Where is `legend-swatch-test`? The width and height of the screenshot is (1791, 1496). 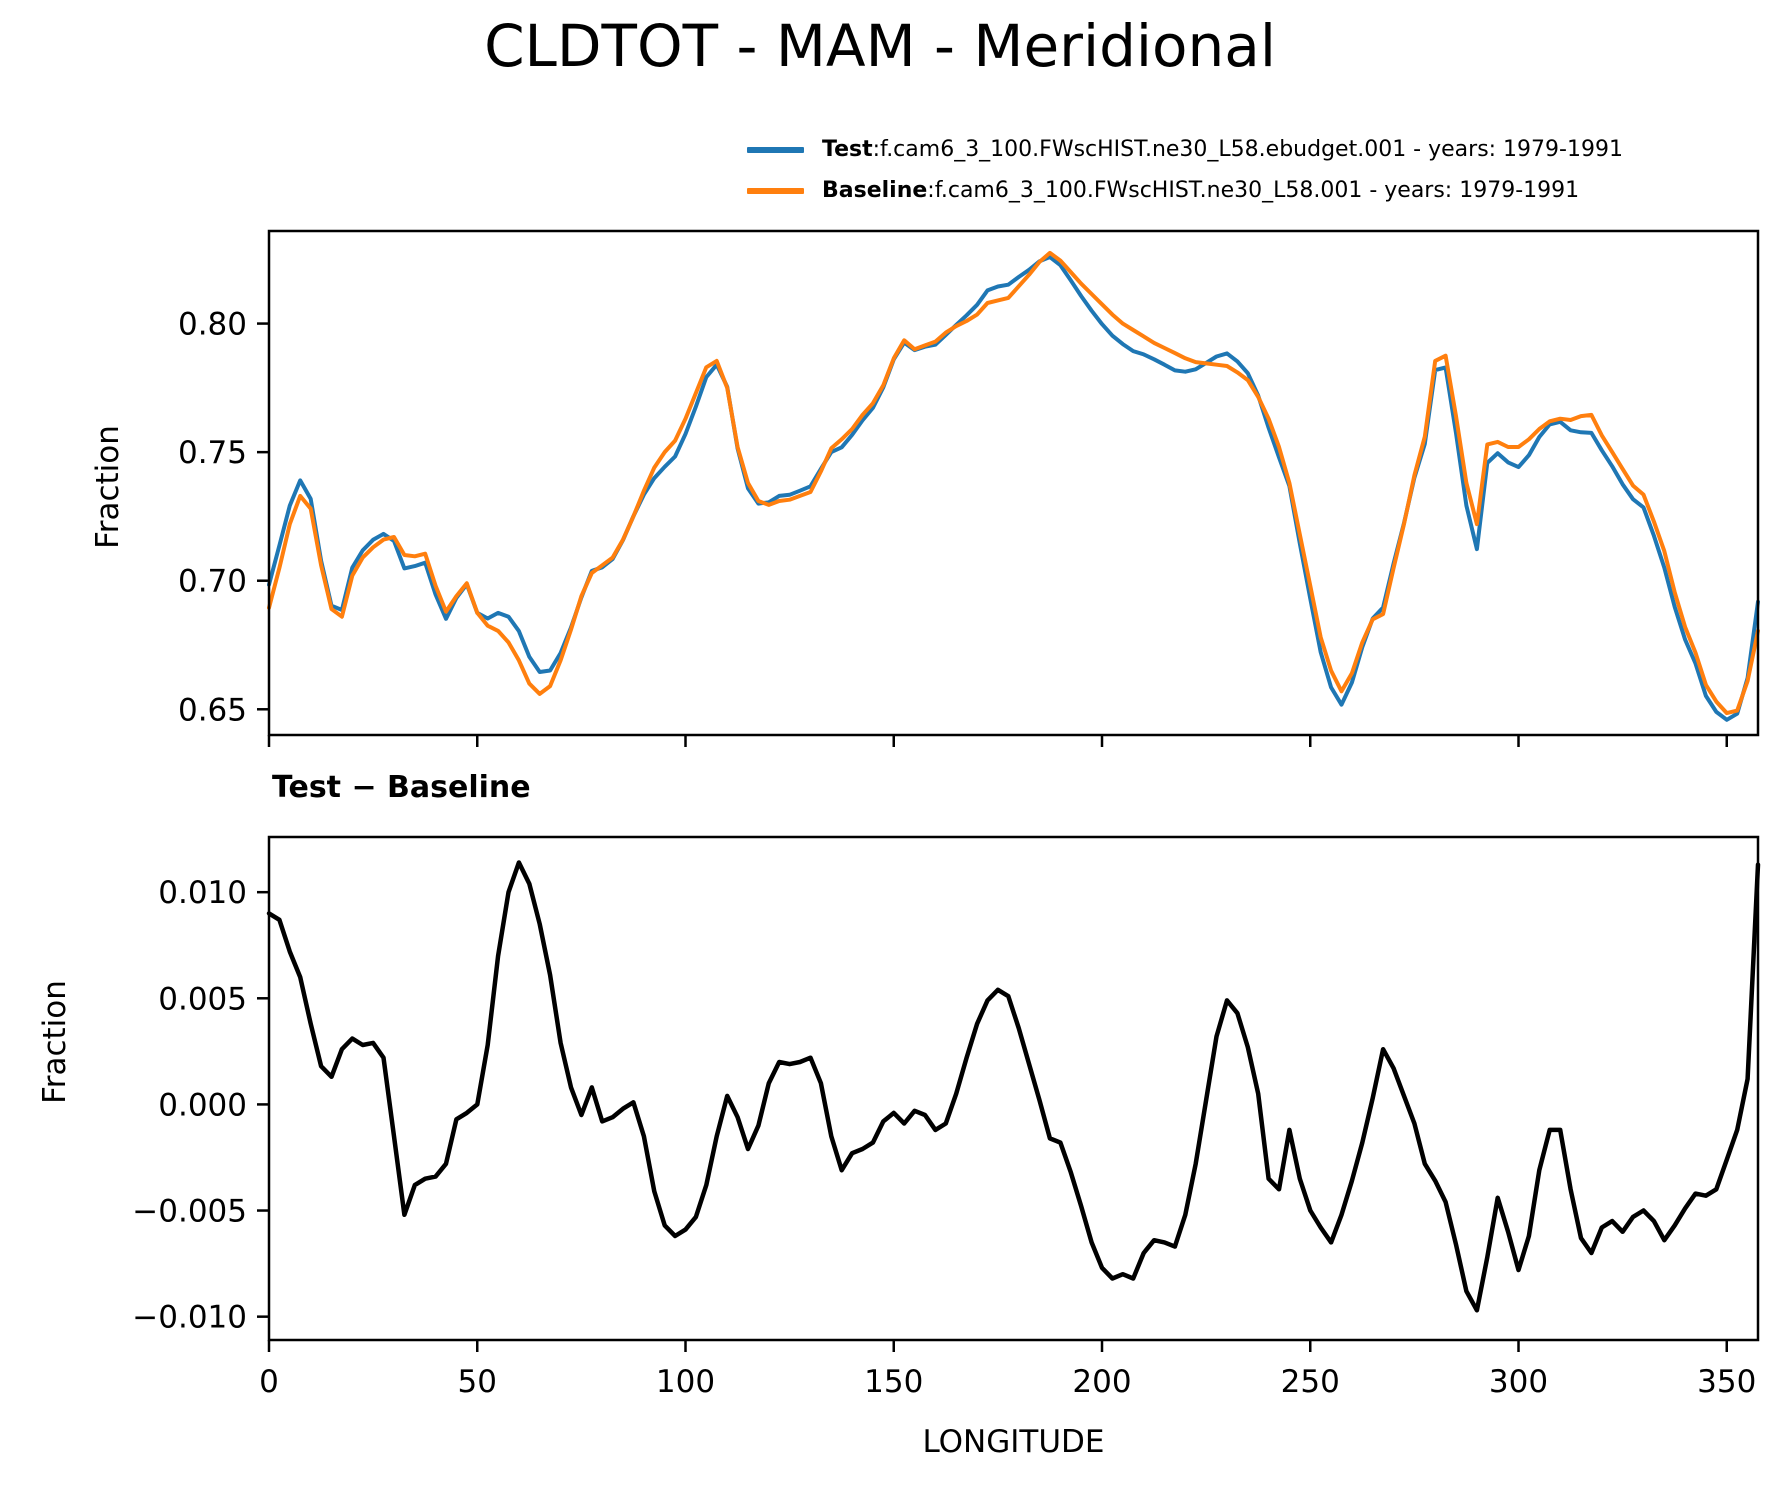
legend-swatch-test is located at coordinates (775, 149).